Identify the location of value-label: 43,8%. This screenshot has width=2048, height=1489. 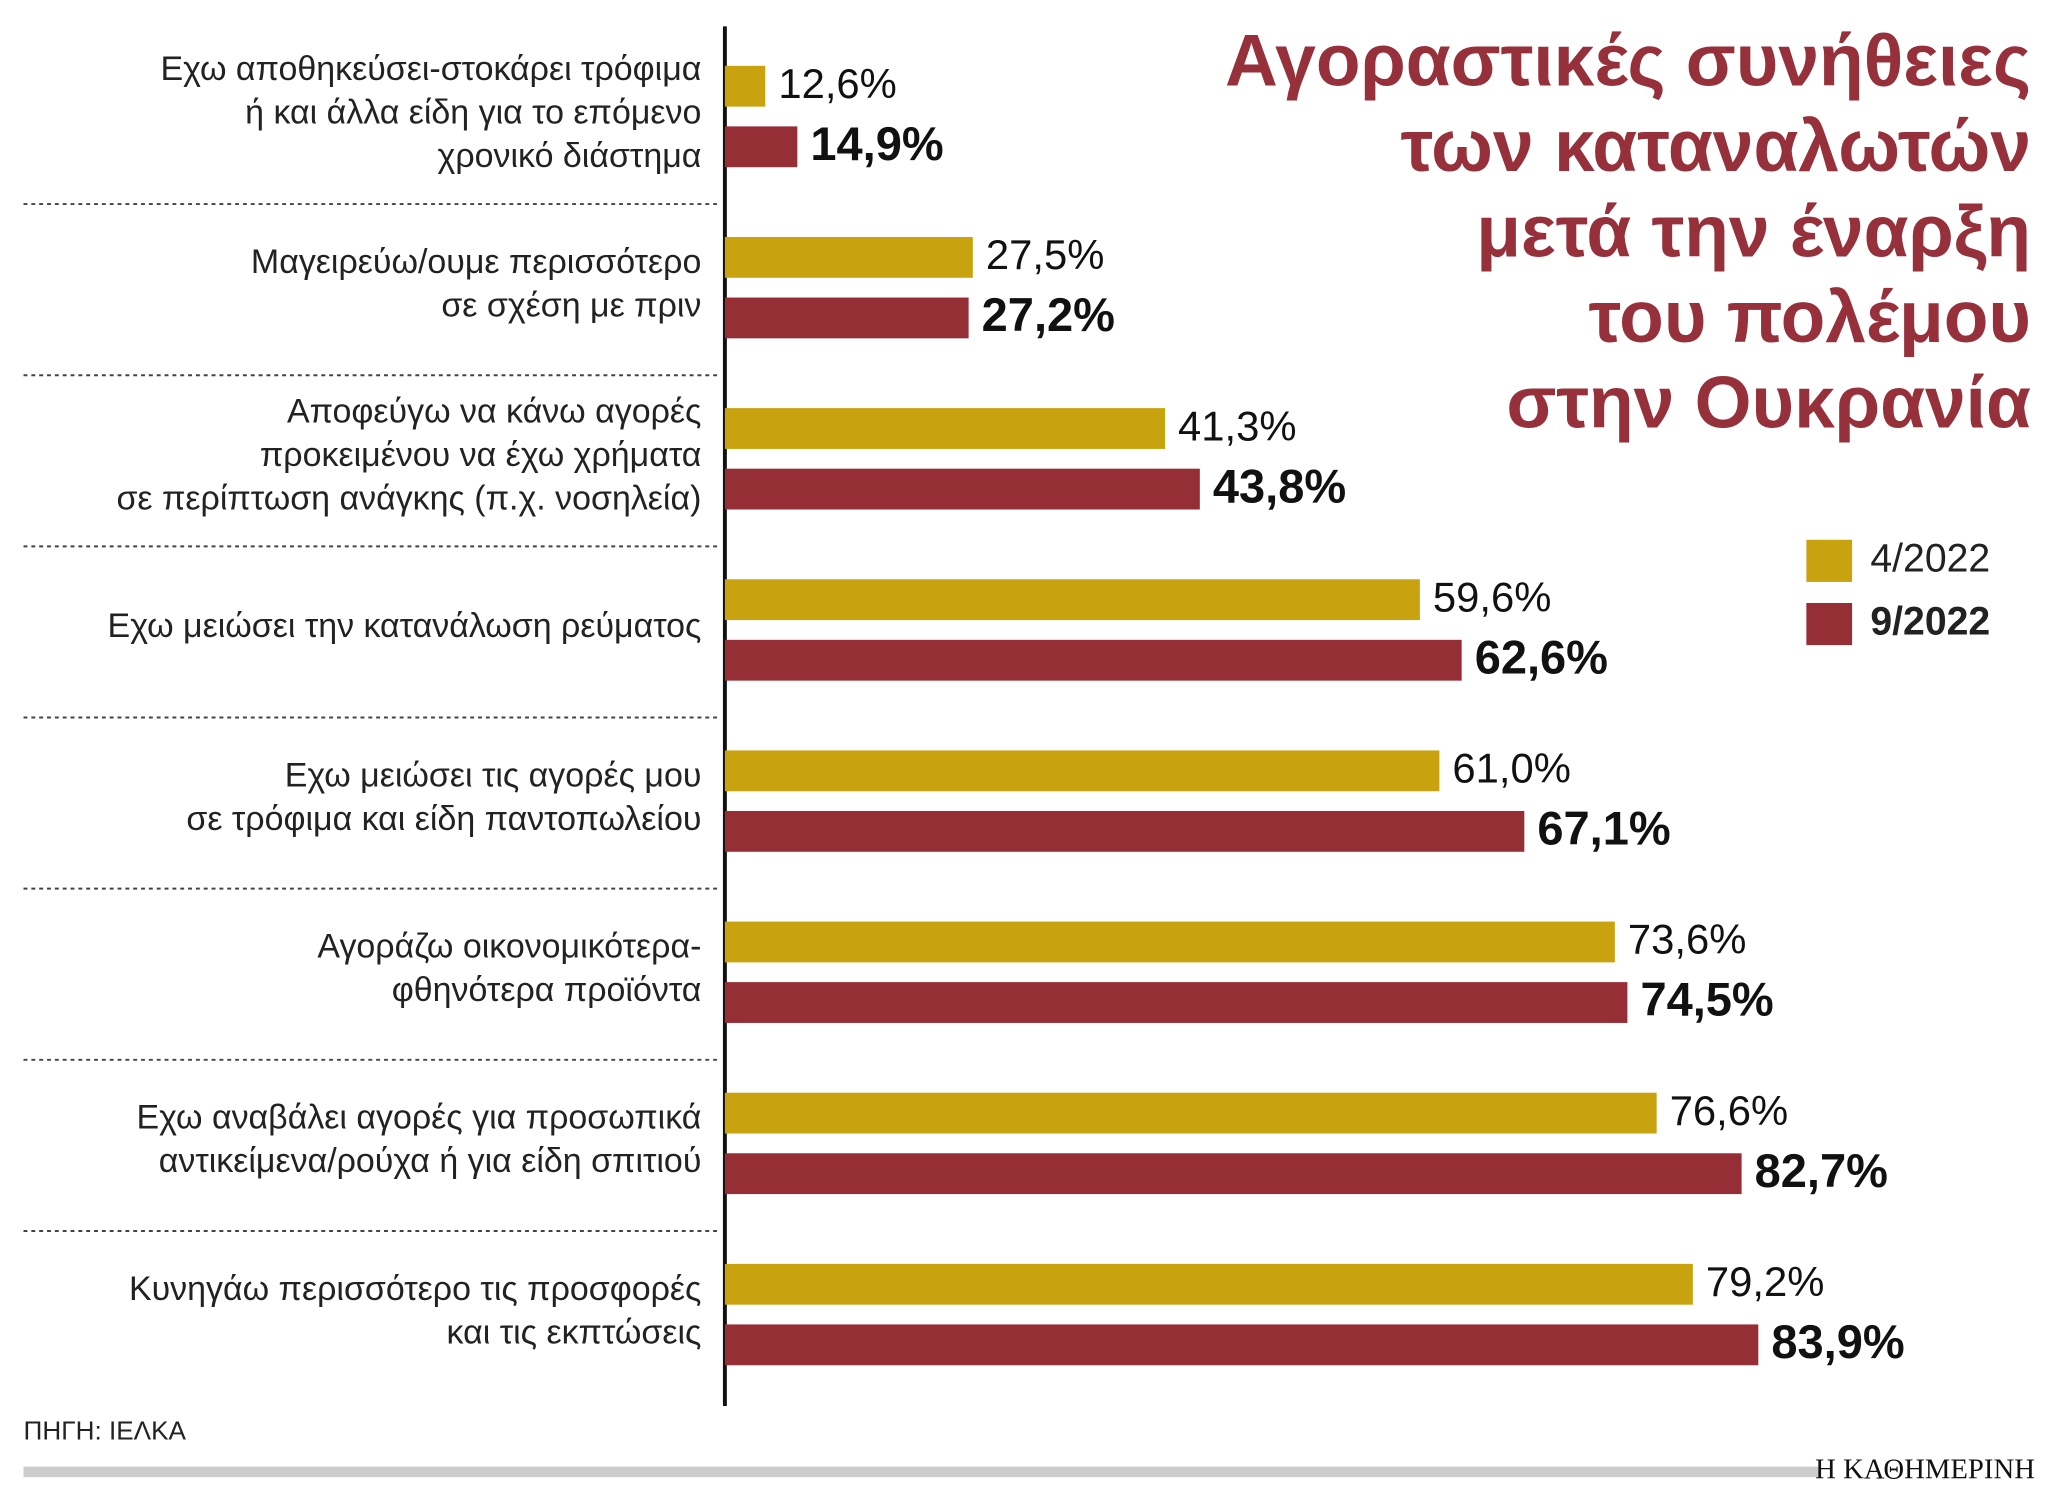
(1279, 486).